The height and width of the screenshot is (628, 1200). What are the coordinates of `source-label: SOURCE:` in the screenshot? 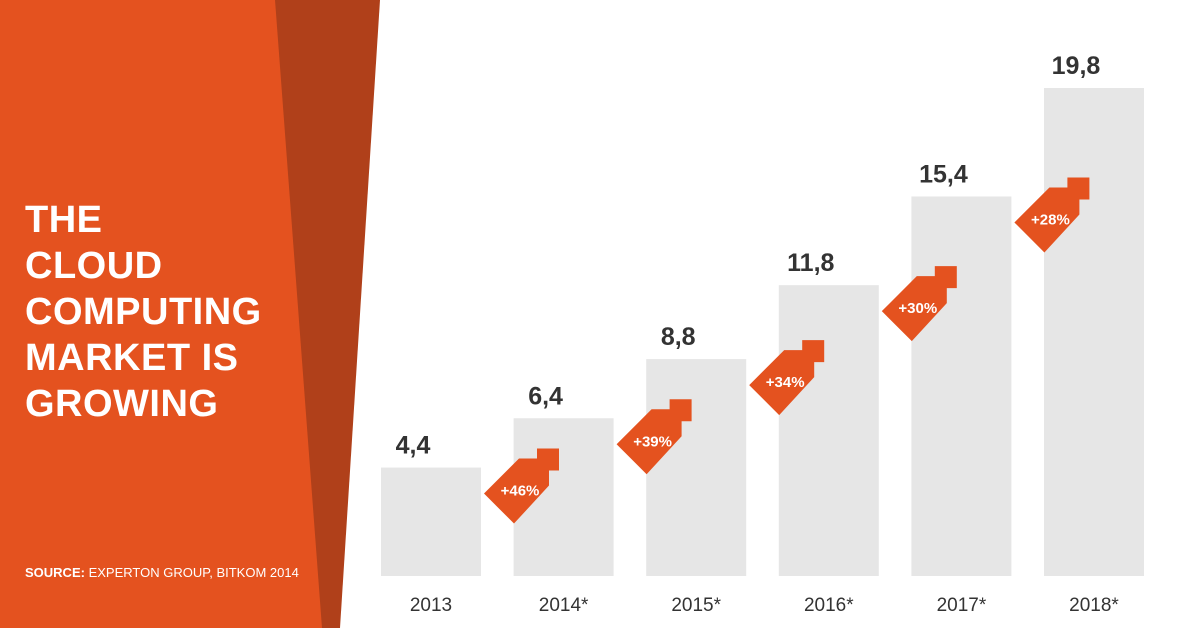 It's located at (55, 572).